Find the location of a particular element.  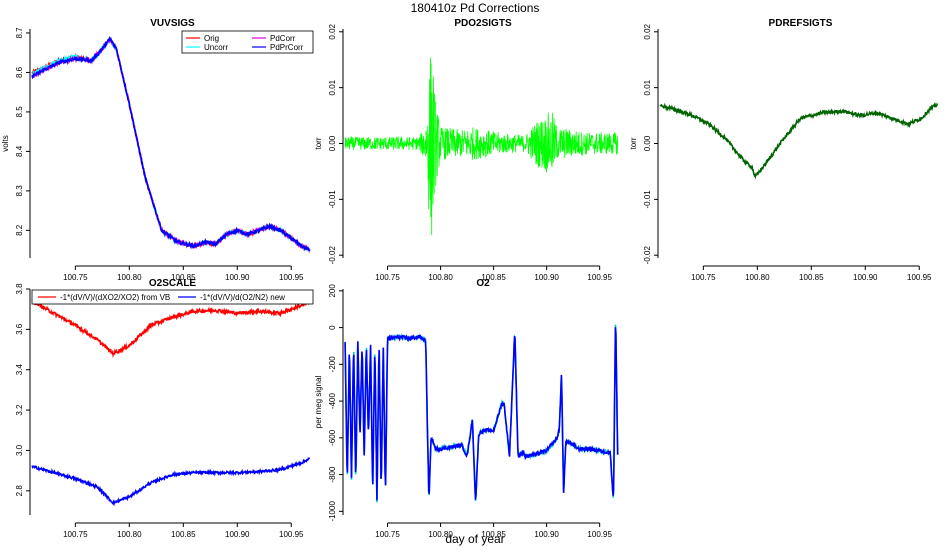

figure-title: 180410z Pd Corrections is located at coordinates (475, 8).